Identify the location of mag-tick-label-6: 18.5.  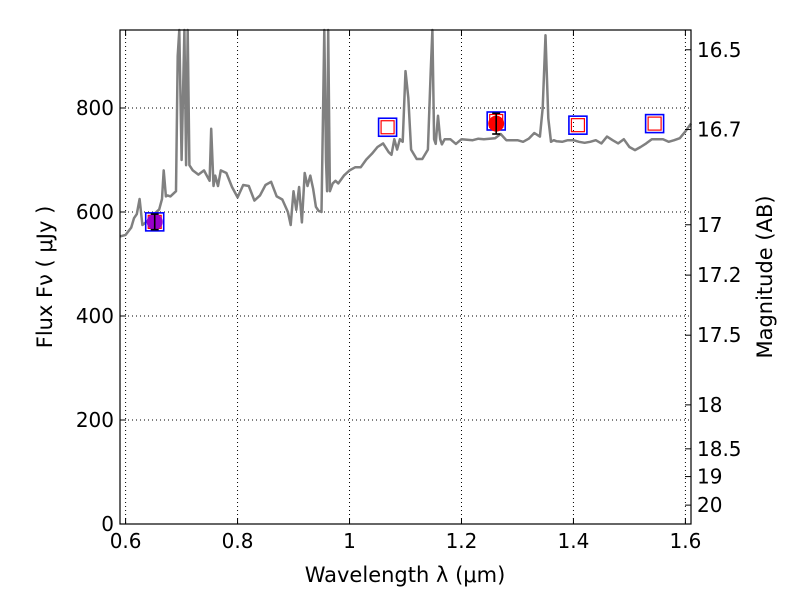
(719, 449).